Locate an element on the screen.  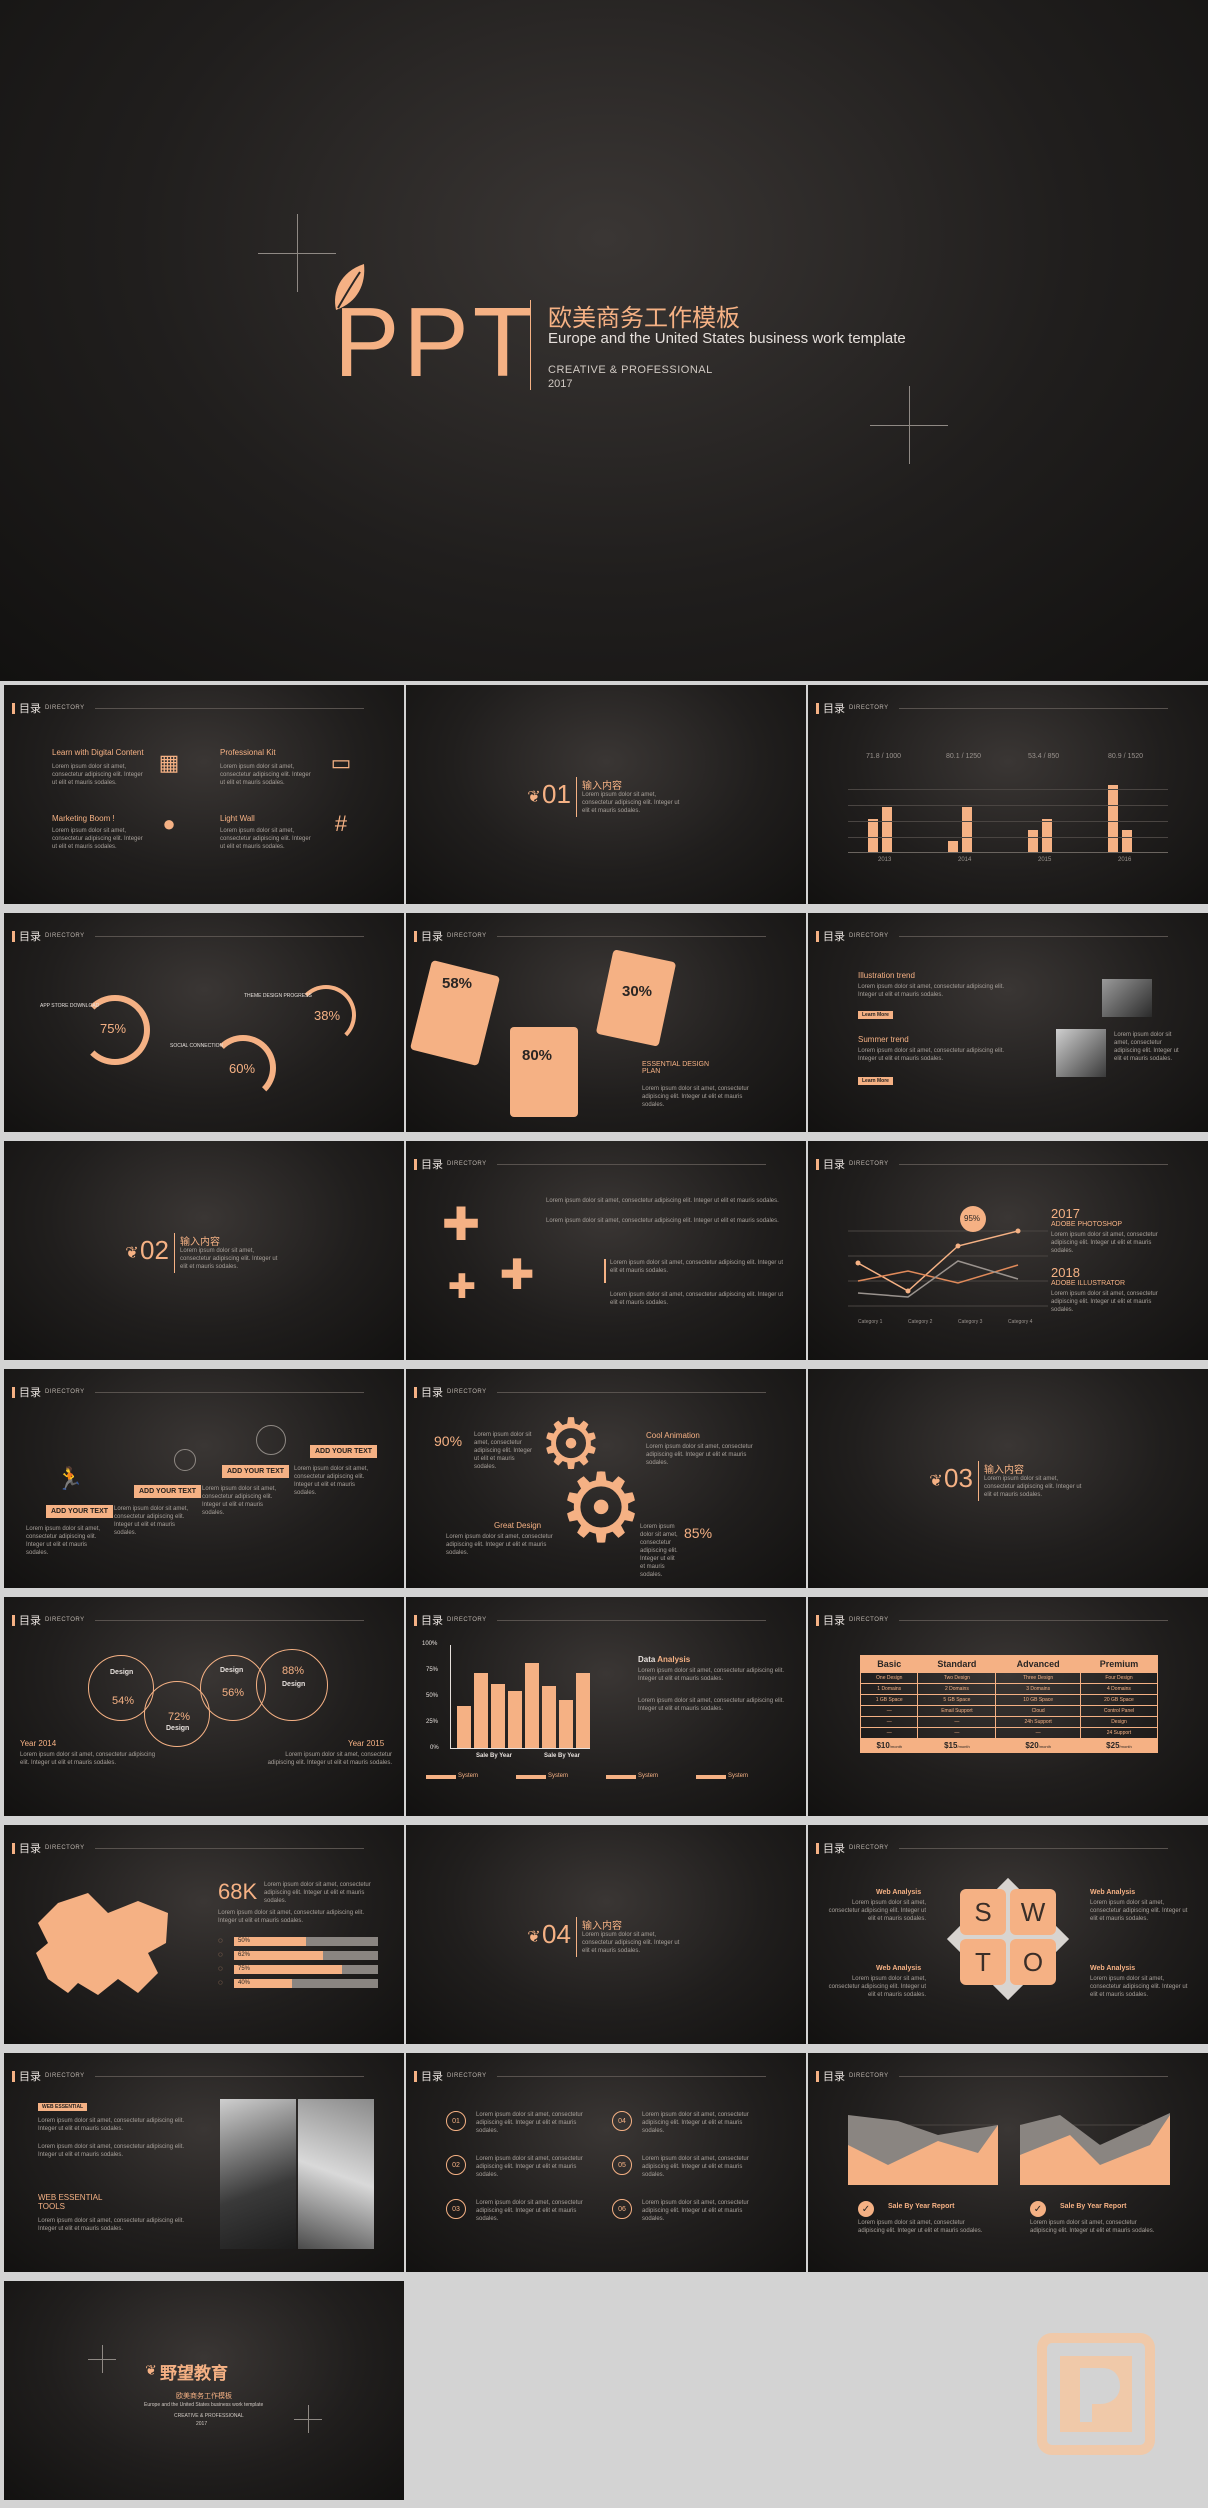
tag-button: WEB ESSENTIAL is located at coordinates (63, 2107).